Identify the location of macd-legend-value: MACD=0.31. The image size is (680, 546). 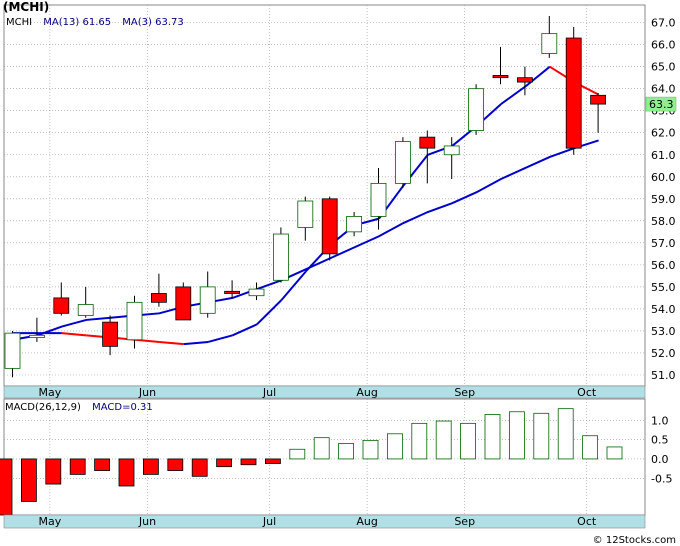
(122, 407).